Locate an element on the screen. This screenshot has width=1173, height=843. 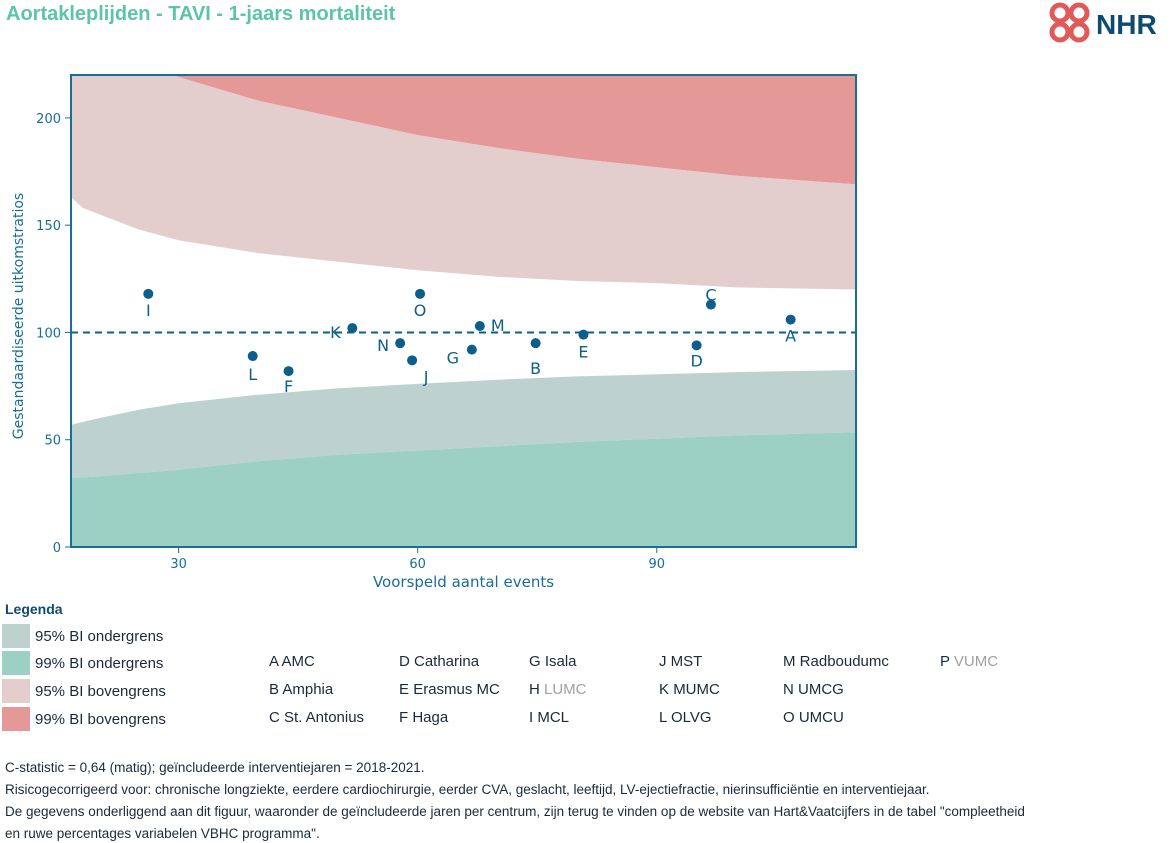
data-label-g: G is located at coordinates (453, 358).